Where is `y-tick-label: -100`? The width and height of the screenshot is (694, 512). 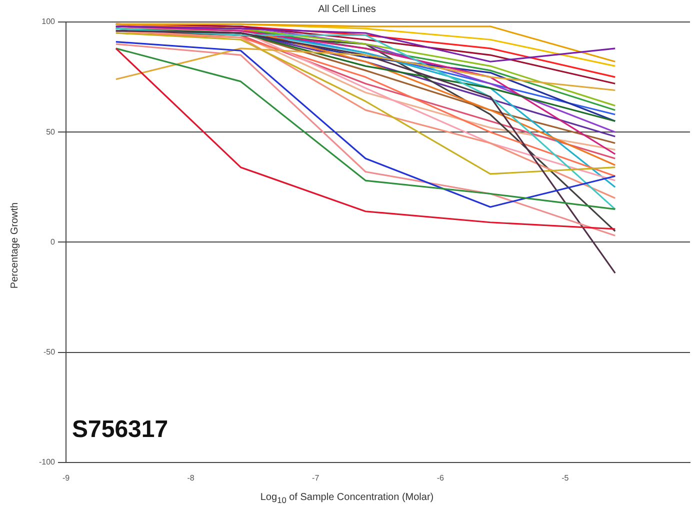 y-tick-label: -100 is located at coordinates (47, 462).